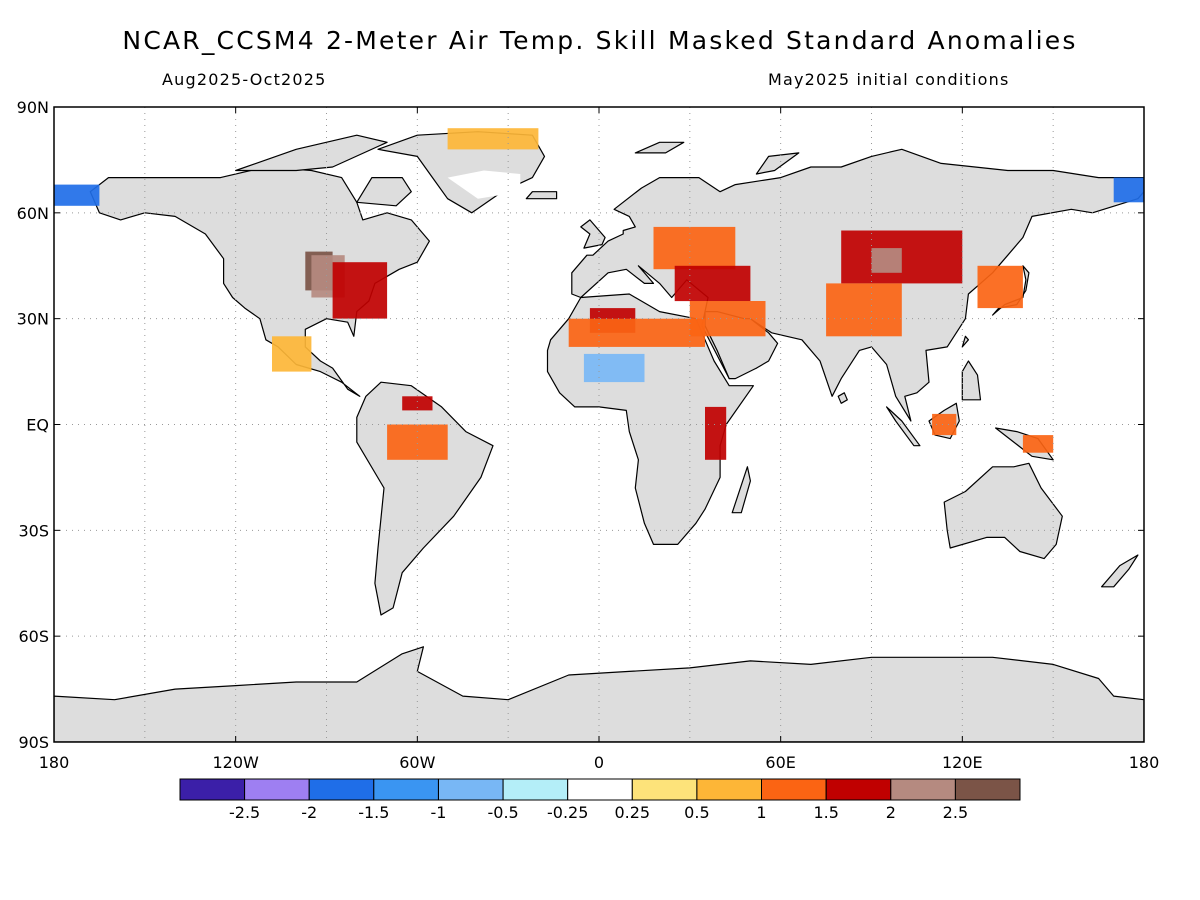 This screenshot has width=1200, height=900. I want to click on lon-tick-label: 0, so click(599, 762).